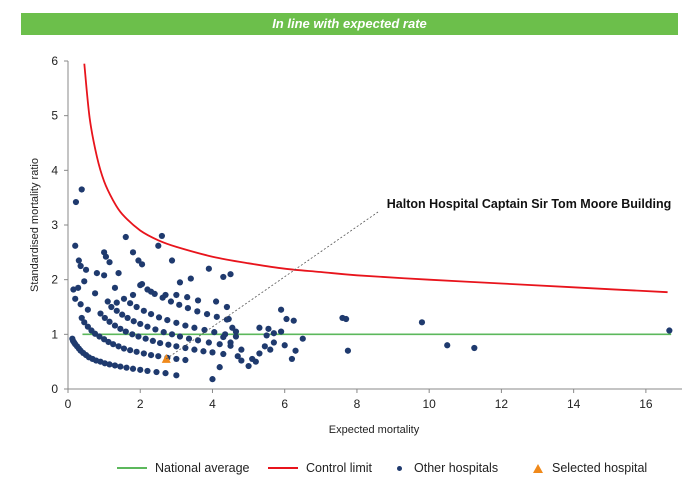 The image size is (700, 500). What do you see at coordinates (456, 468) in the screenshot?
I see `legend-label-other-hospitals: Other hospitals` at bounding box center [456, 468].